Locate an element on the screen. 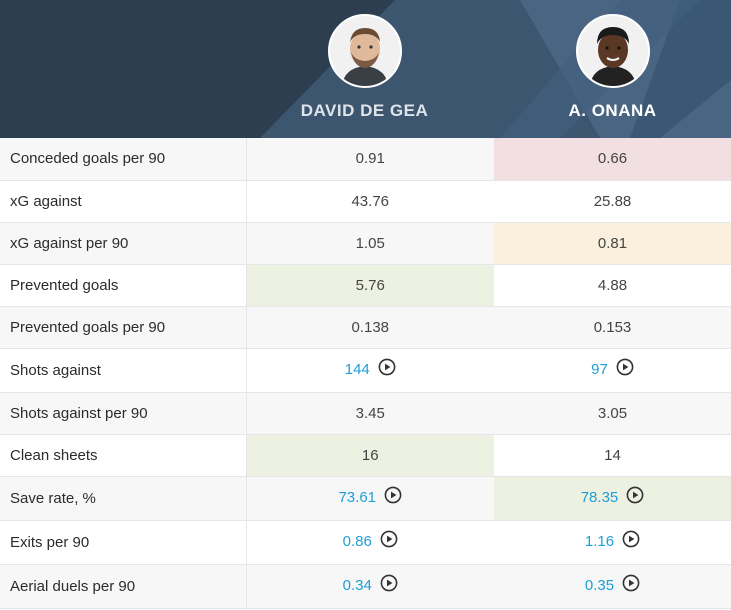  stat-value-player-2: 3.05 is located at coordinates (612, 413).